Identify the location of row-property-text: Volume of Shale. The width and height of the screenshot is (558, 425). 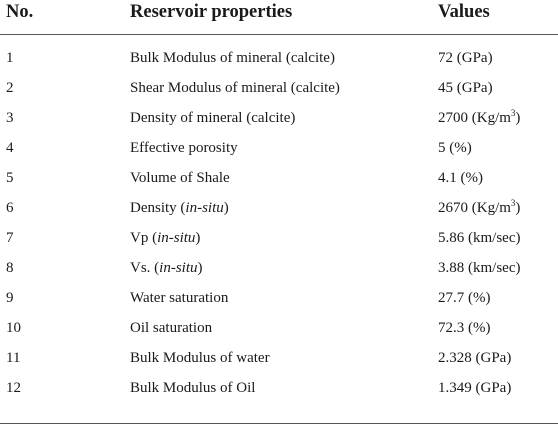
(180, 178).